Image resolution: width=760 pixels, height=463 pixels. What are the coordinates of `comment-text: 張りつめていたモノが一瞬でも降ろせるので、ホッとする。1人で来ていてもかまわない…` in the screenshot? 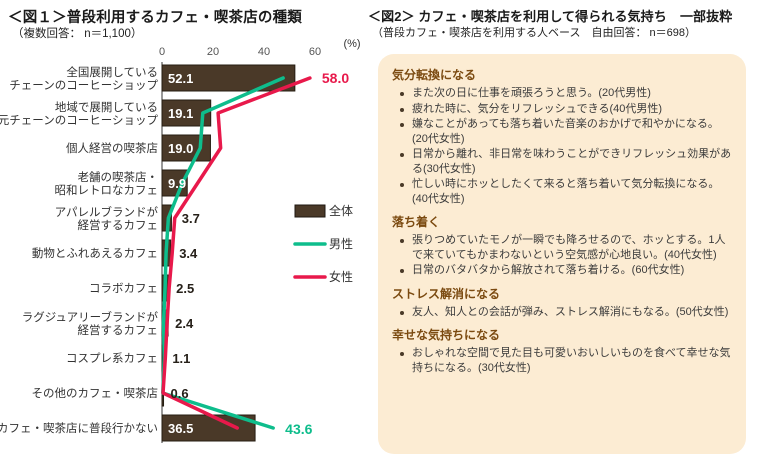 It's located at (569, 247).